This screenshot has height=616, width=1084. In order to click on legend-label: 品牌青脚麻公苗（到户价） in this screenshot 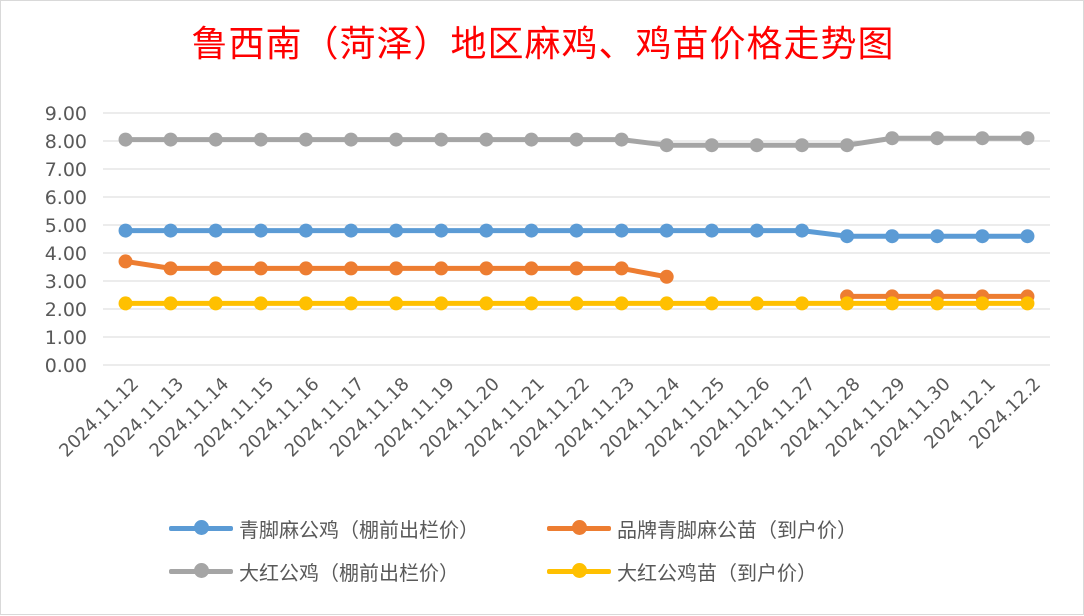, I will do `click(737, 529)`.